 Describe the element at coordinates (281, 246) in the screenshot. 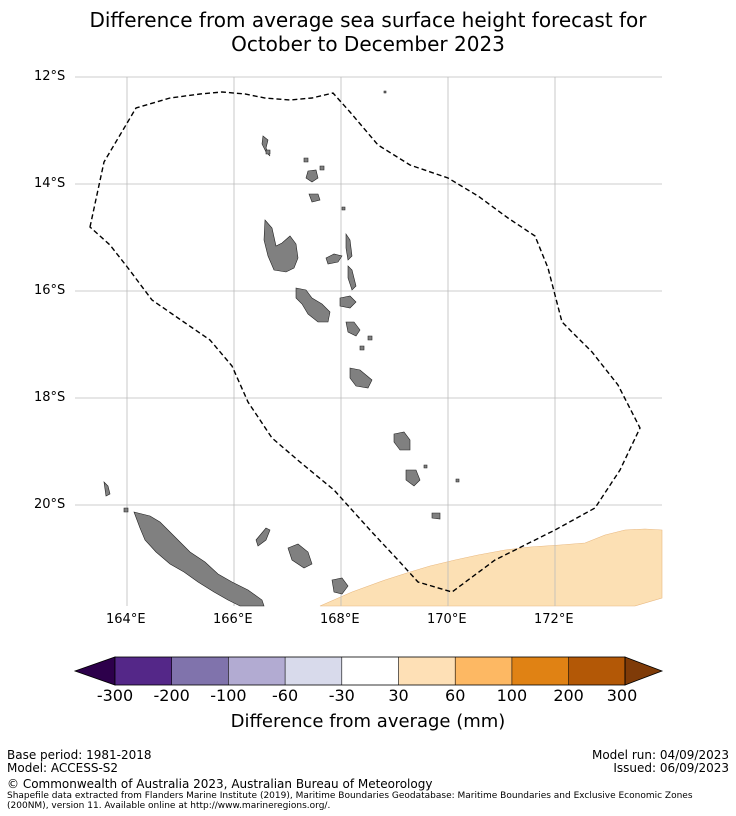

I see `island-espiritu-santo` at that location.